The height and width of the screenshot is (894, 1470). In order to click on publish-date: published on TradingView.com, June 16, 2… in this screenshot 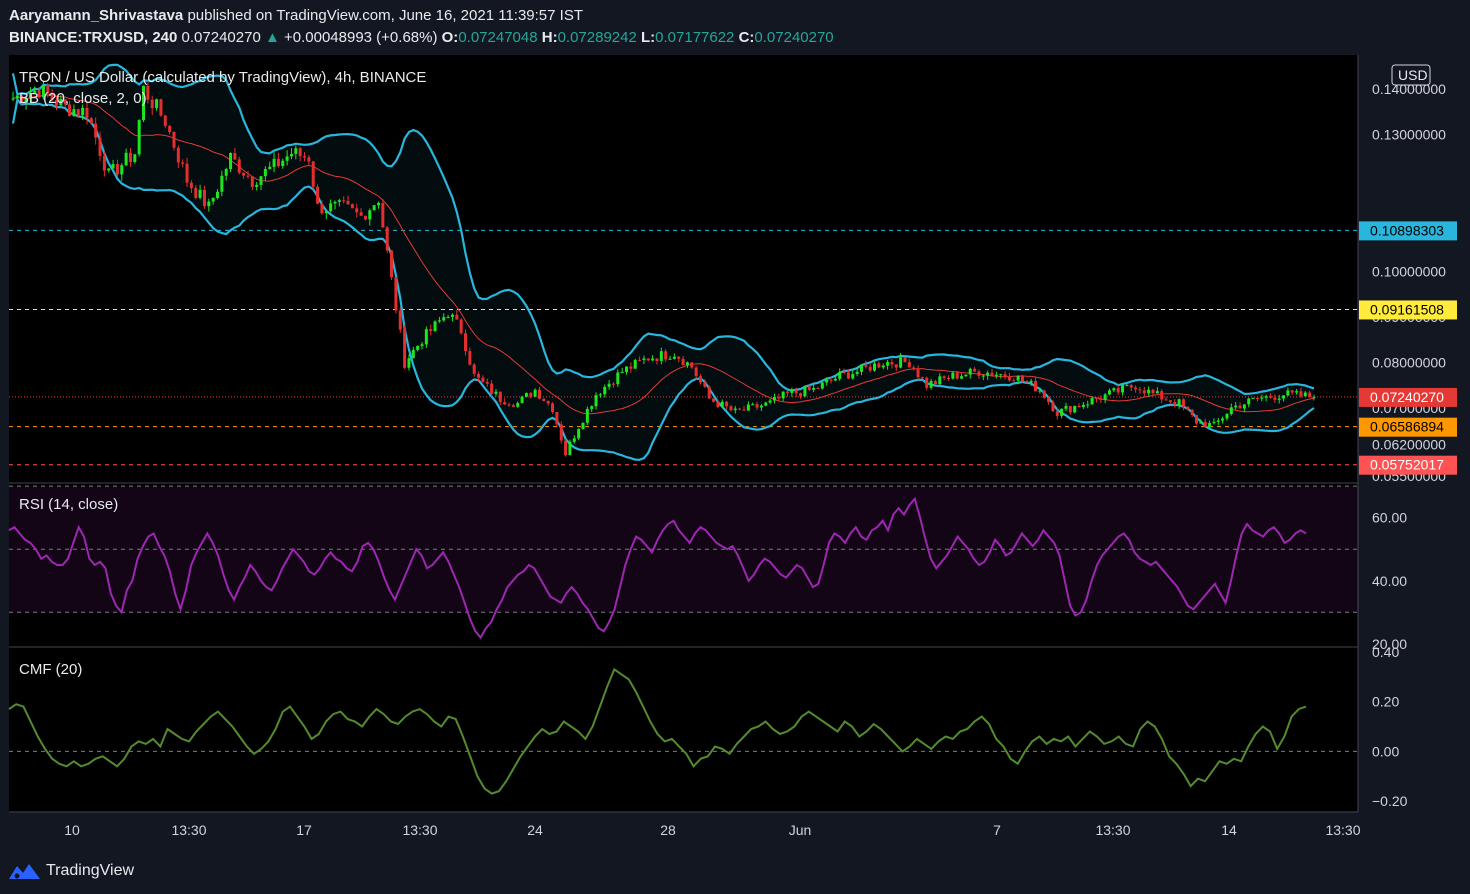, I will do `click(385, 15)`.